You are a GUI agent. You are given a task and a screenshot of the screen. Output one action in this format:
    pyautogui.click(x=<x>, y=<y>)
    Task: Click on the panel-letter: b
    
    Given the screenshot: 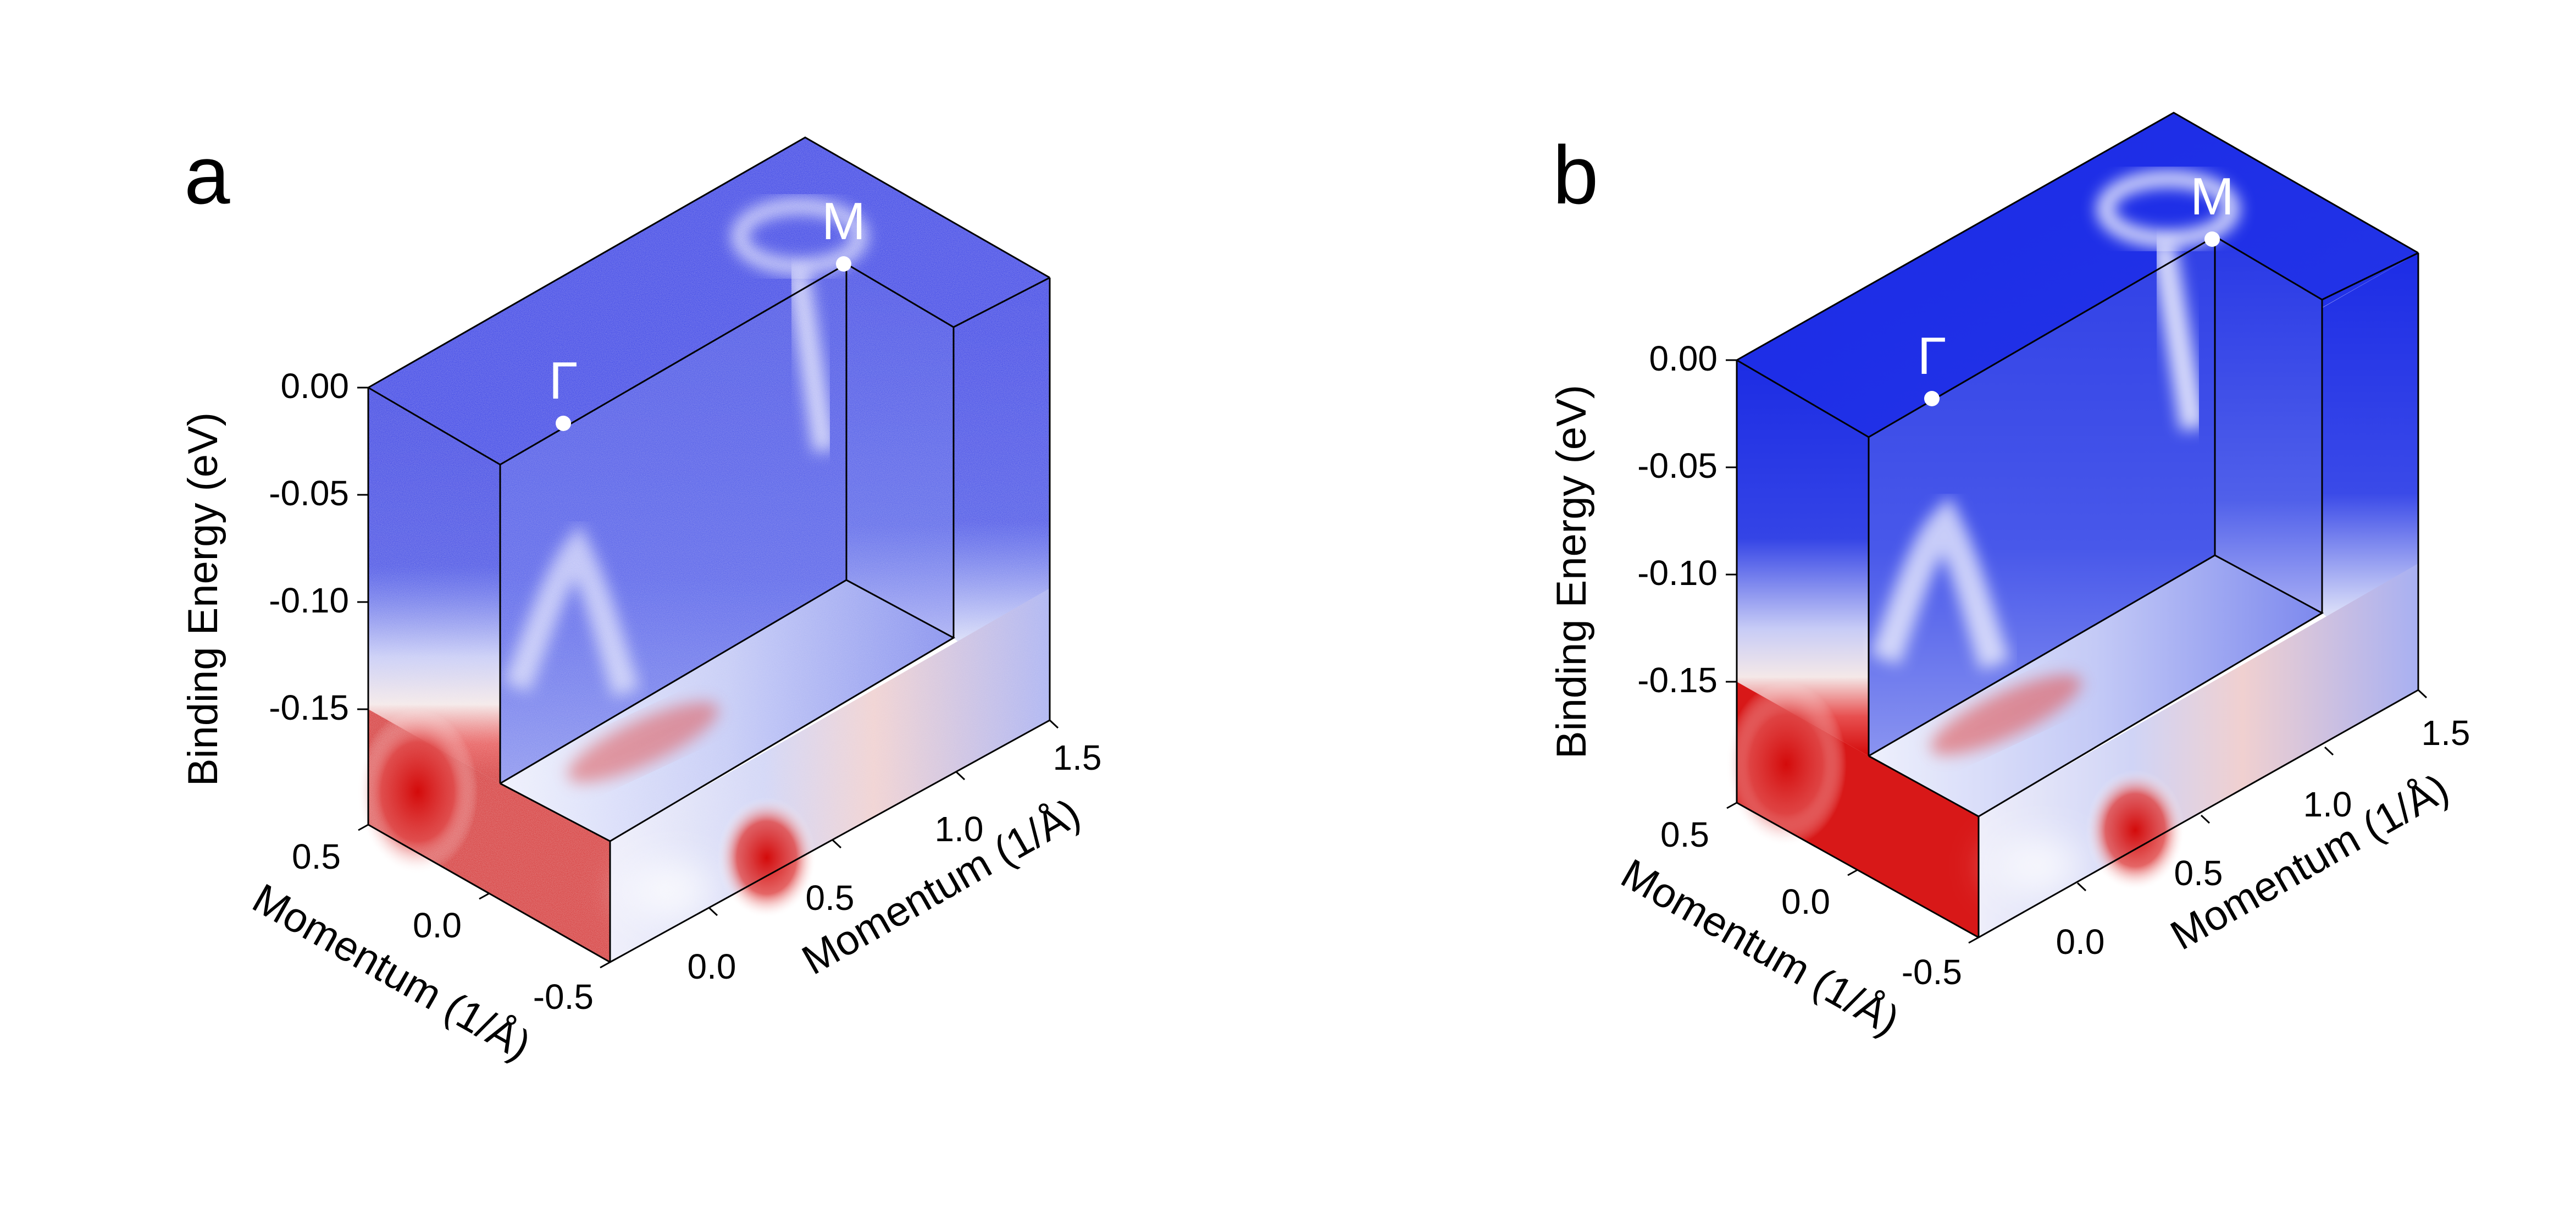 What is the action you would take?
    pyautogui.click(x=1575, y=175)
    